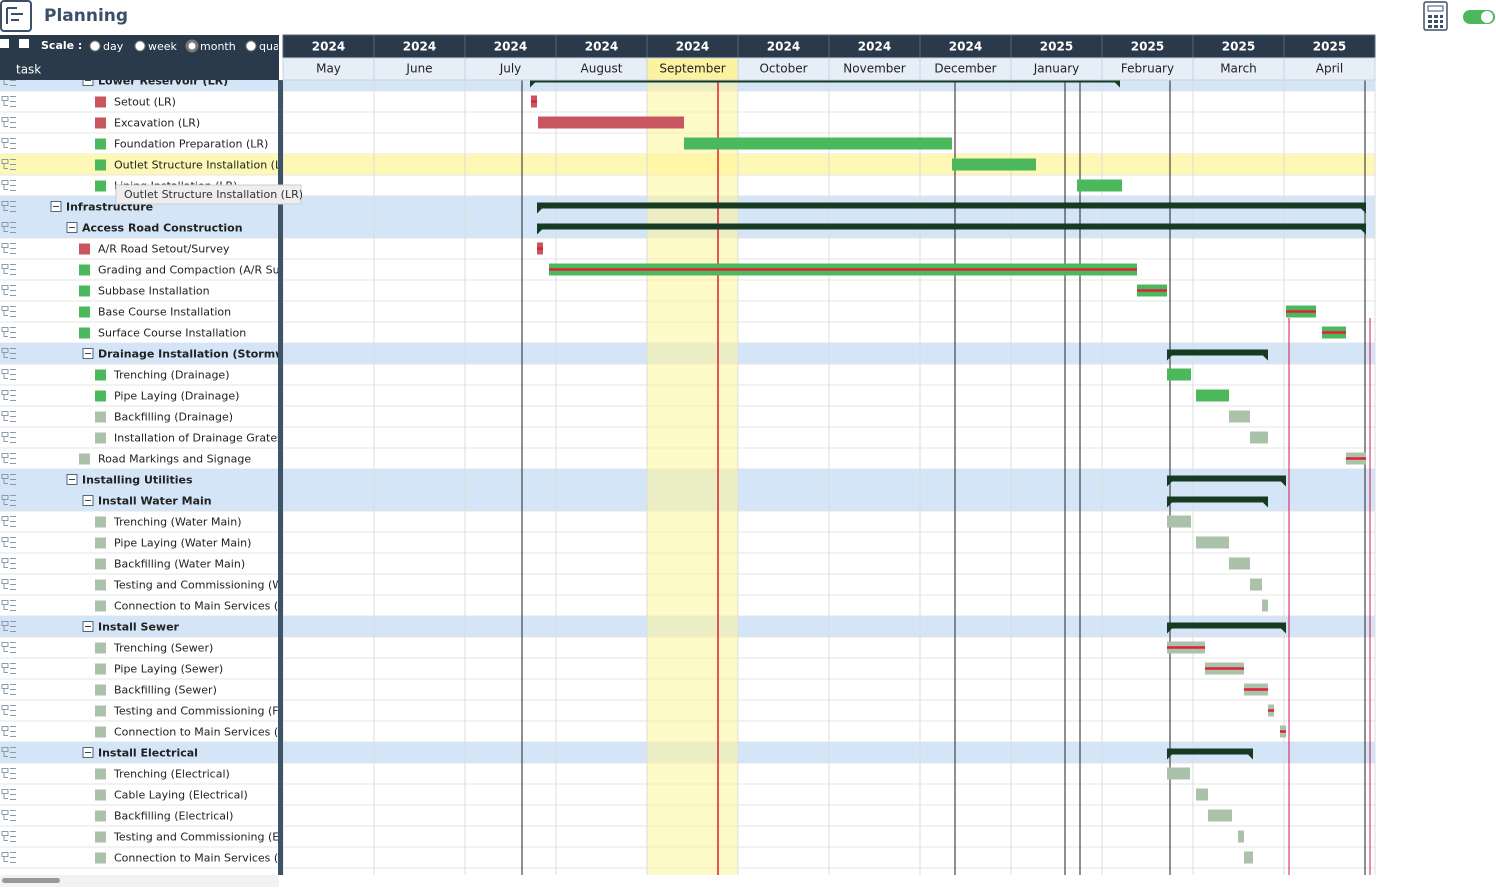 The height and width of the screenshot is (891, 1496). What do you see at coordinates (164, 249) in the screenshot?
I see `task-name: A/R Road Setout/Survey` at bounding box center [164, 249].